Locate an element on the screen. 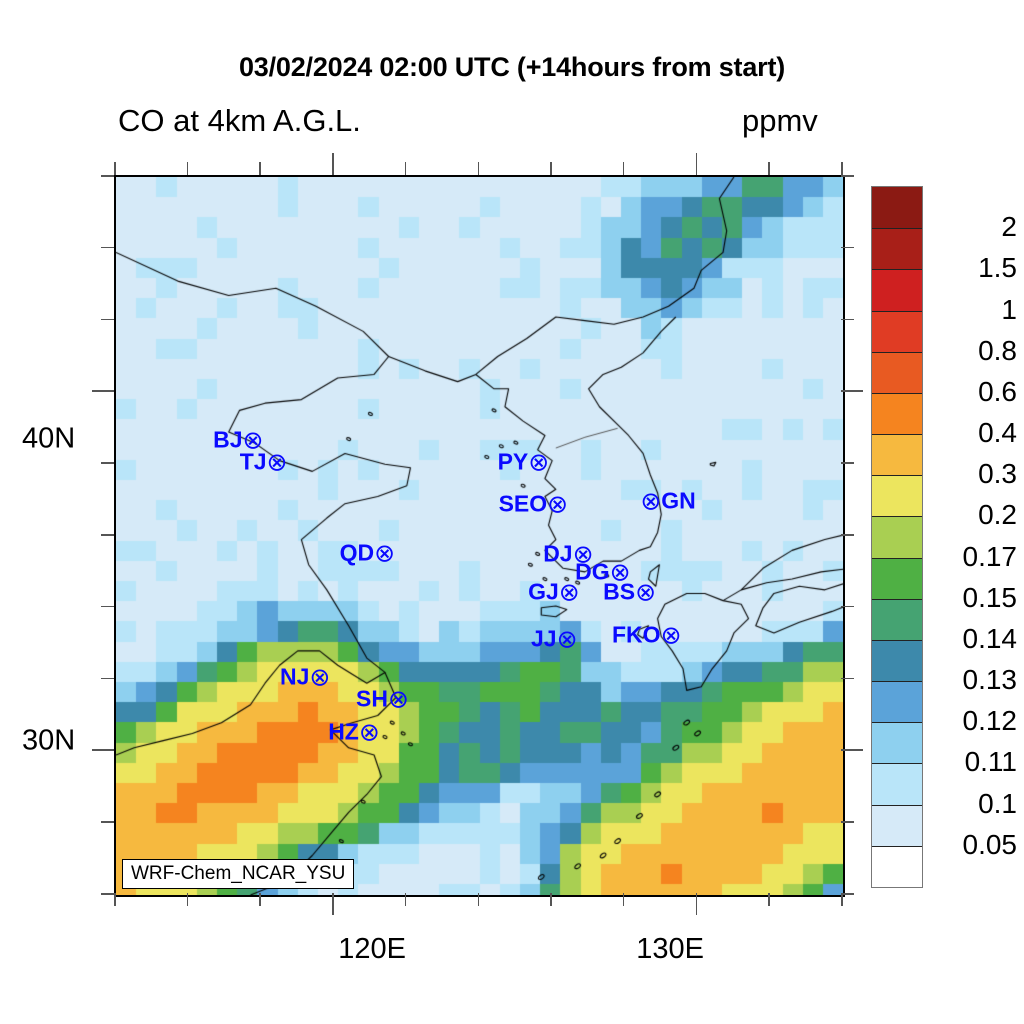 Image resolution: width=1024 pixels, height=1024 pixels. station-label: TJ is located at coordinates (253, 461).